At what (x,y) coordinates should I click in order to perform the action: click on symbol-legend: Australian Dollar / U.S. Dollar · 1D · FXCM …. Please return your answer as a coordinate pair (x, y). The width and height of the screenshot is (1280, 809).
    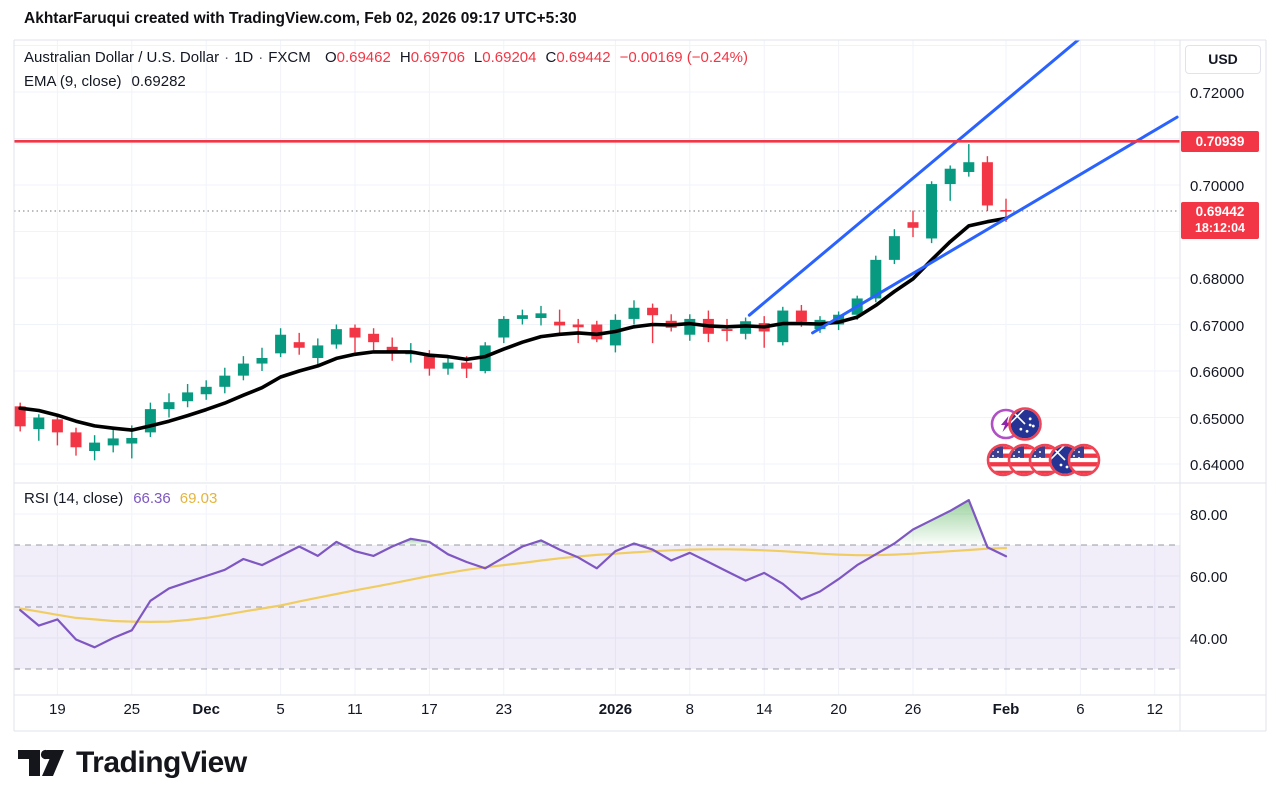
    Looking at the image, I should click on (386, 57).